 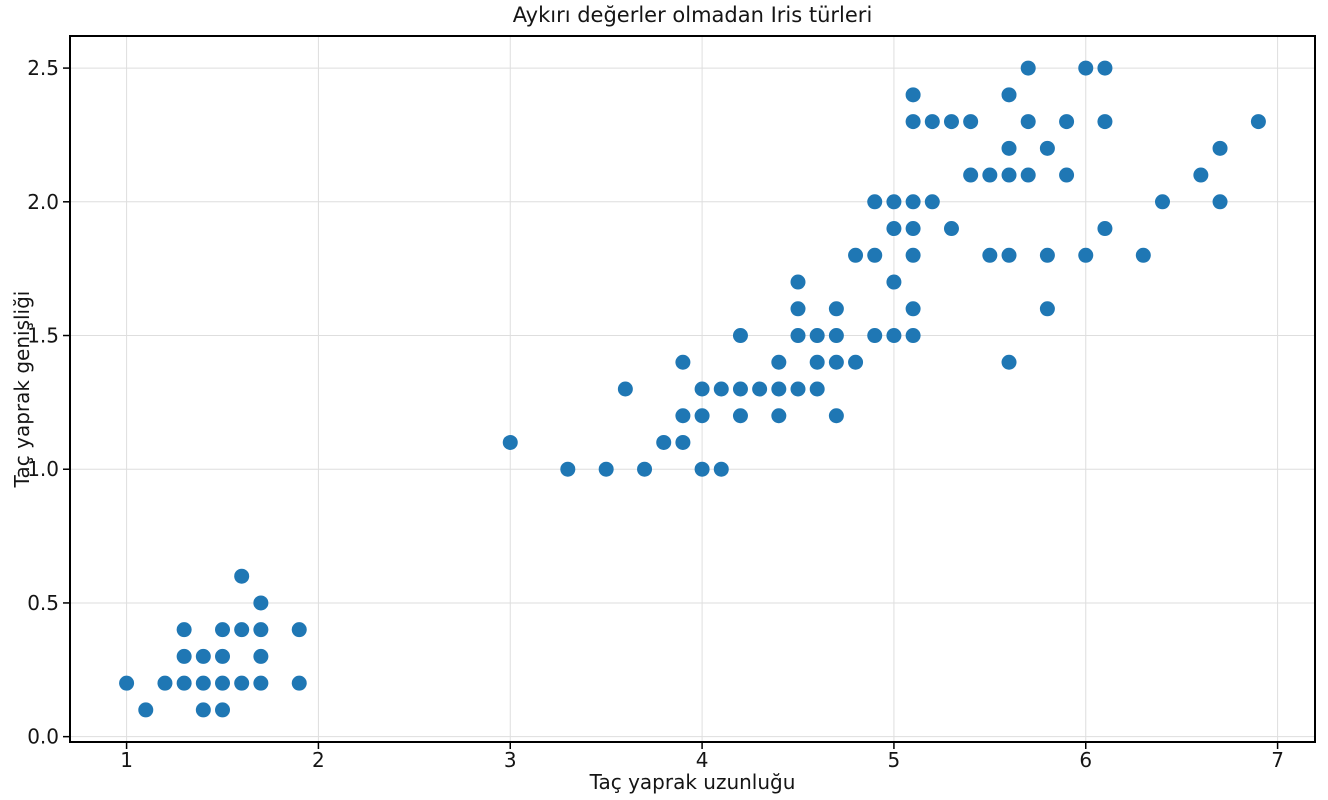 I want to click on y-axis-label: Taç yaprak genişliği, so click(x=22, y=389).